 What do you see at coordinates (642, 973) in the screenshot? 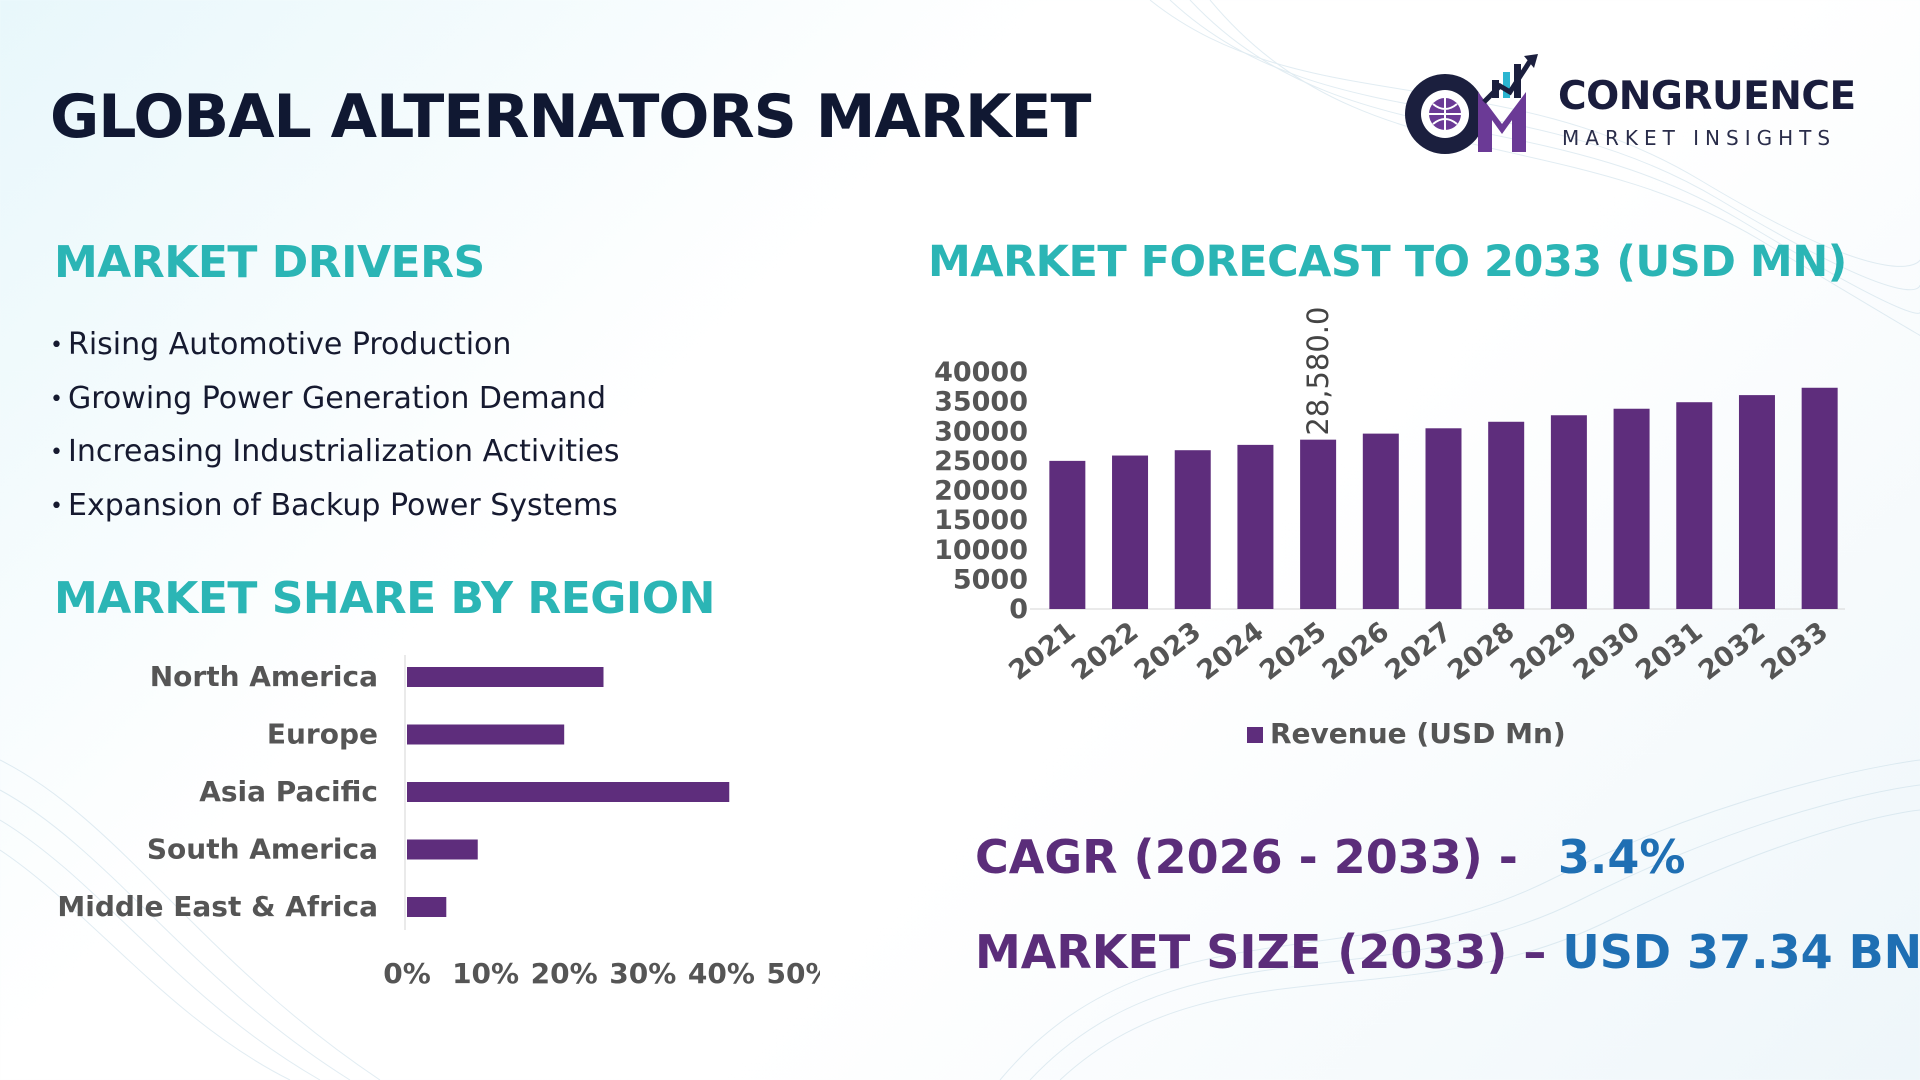
I see `region-tick-label: 30%` at bounding box center [642, 973].